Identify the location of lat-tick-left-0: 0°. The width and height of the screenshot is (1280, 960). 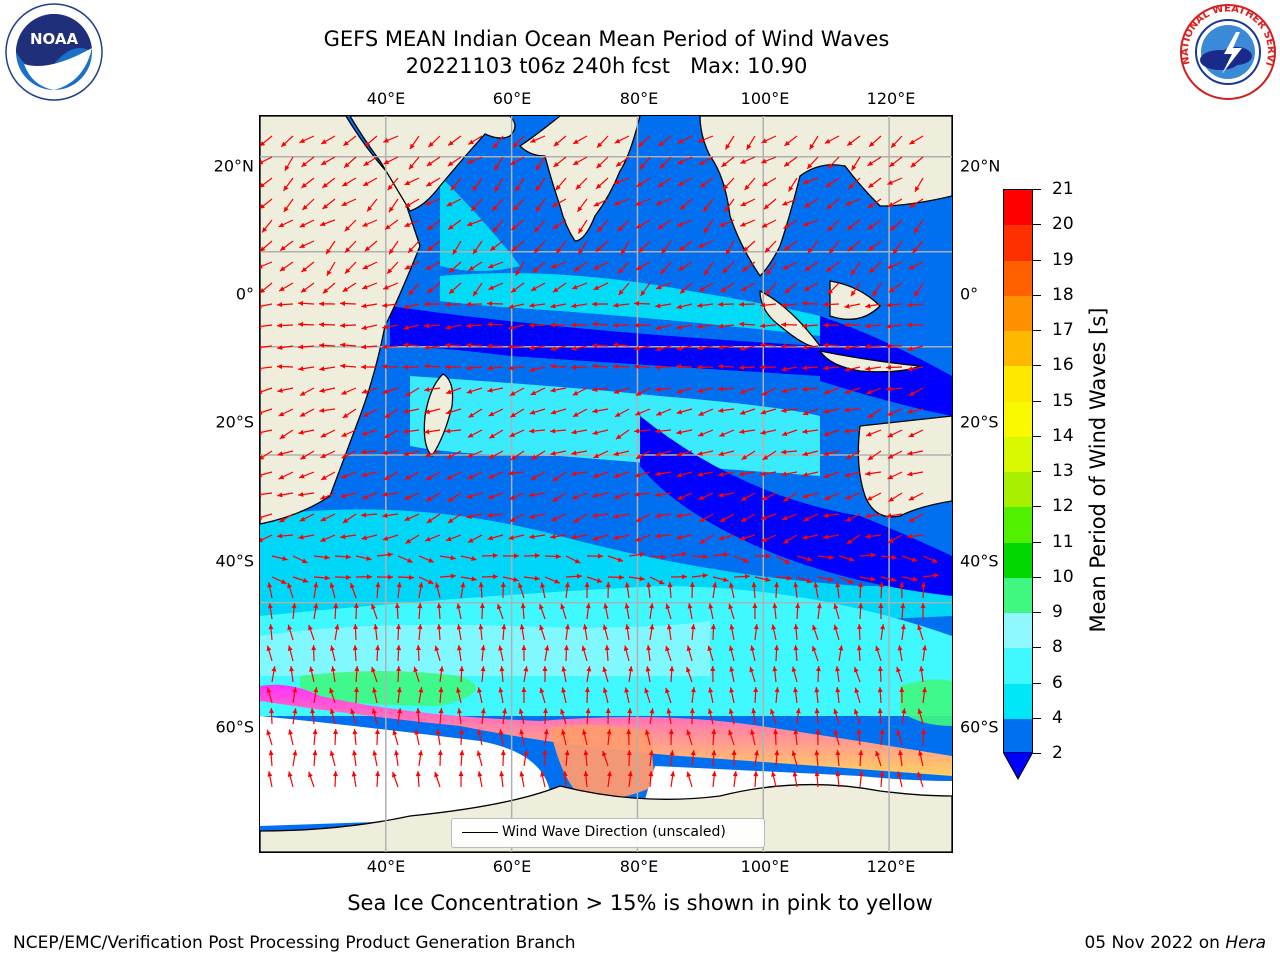
(244, 294).